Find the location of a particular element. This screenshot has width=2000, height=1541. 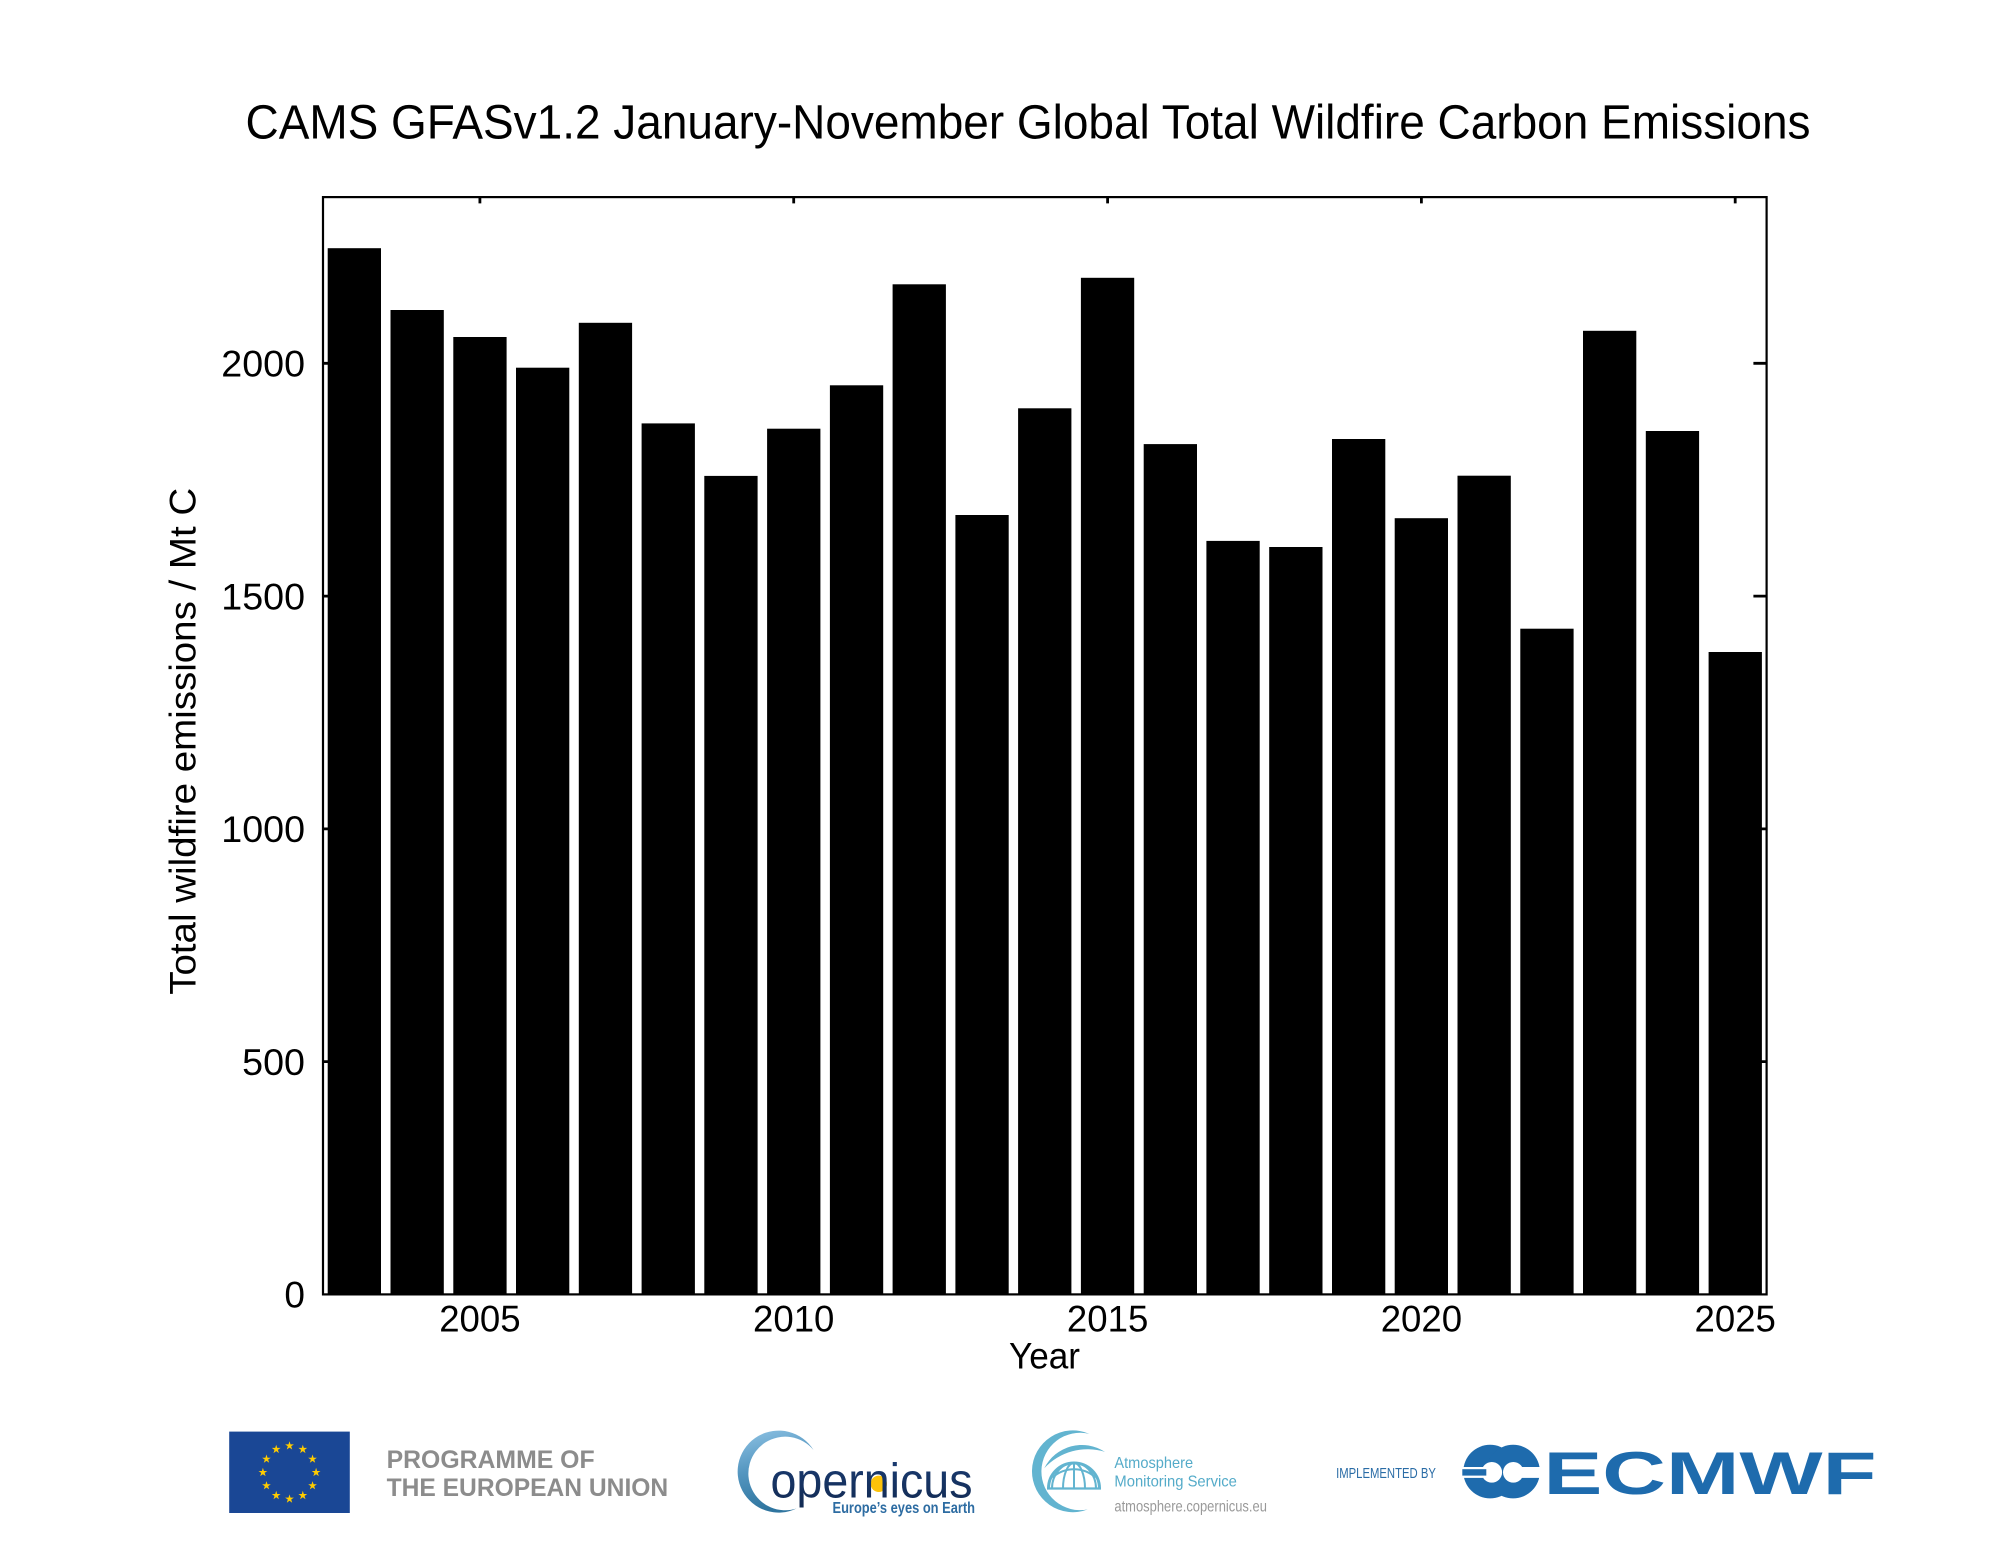

svg-text: 0 is located at coordinates (294, 1295).